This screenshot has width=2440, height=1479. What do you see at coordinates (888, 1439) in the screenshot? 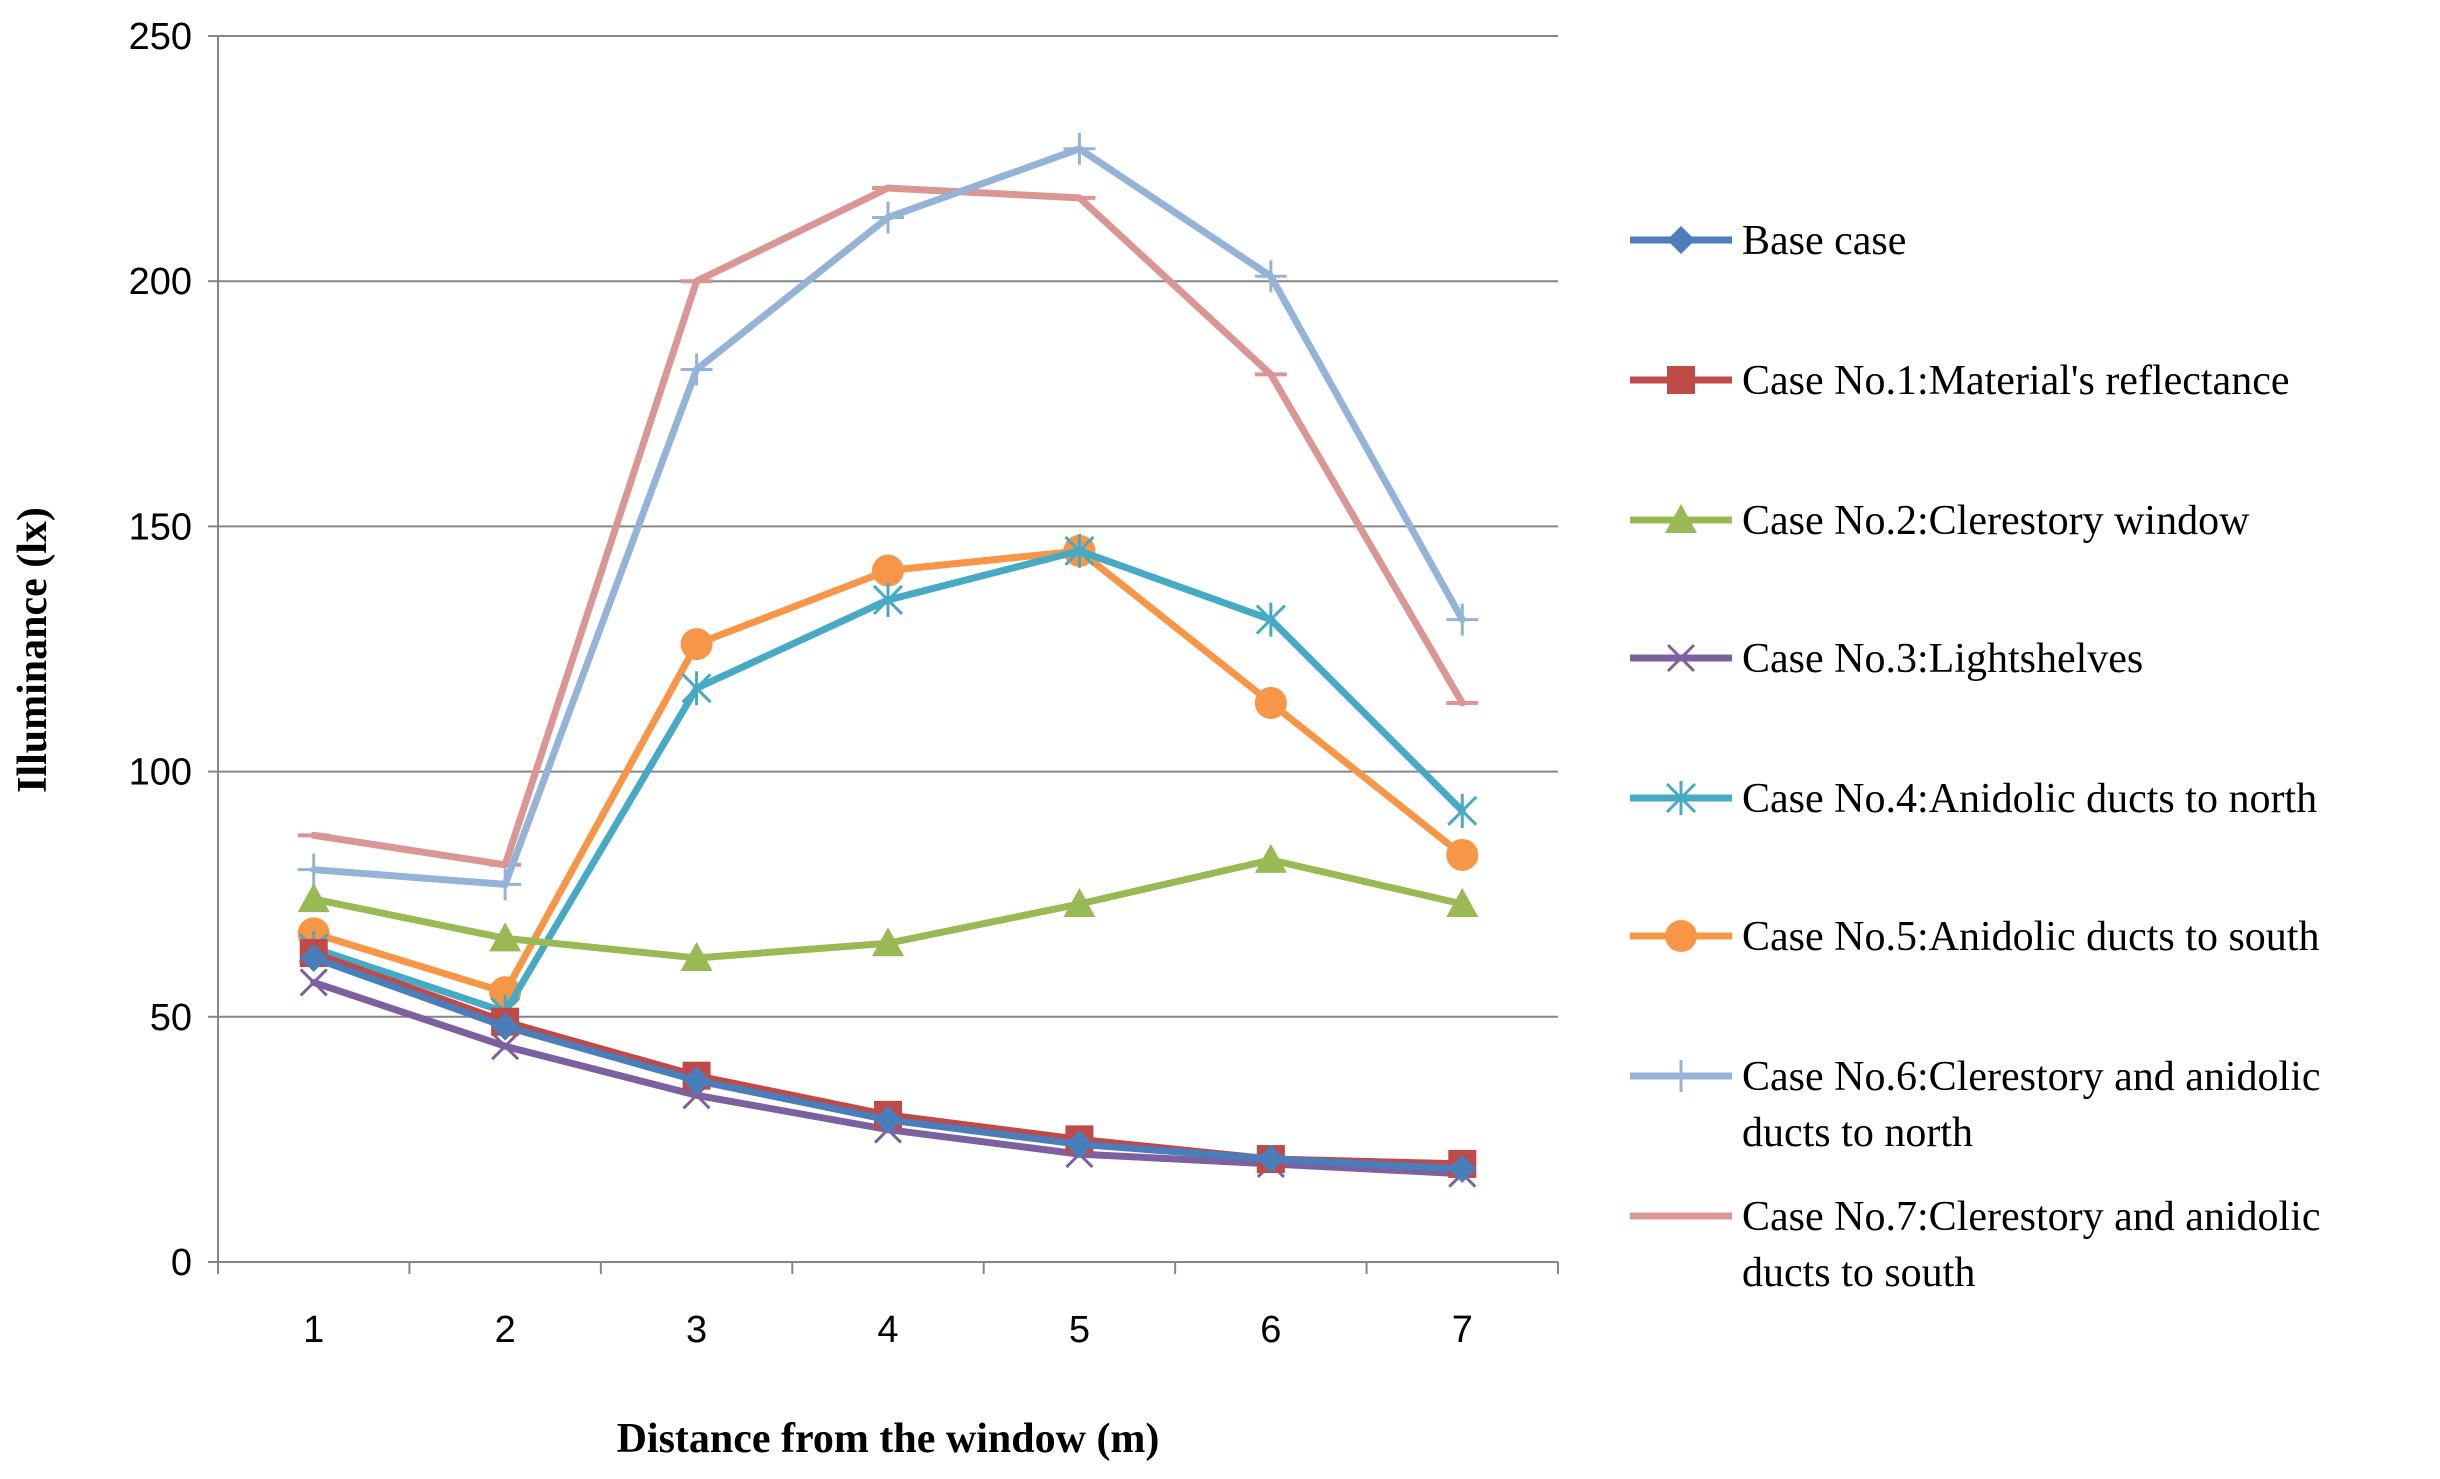
I see `x-axis-title: Distance from the window (m)` at bounding box center [888, 1439].